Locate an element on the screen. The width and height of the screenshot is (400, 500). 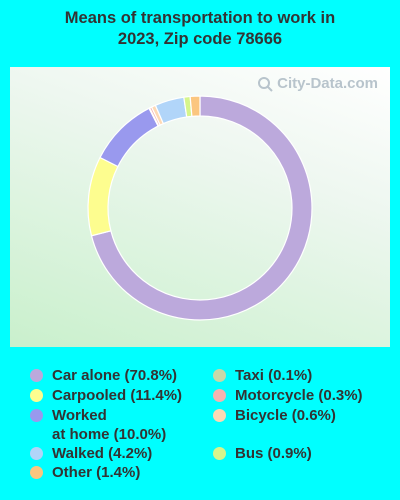
legend-item: Bus (0.9%) is located at coordinates (262, 453).